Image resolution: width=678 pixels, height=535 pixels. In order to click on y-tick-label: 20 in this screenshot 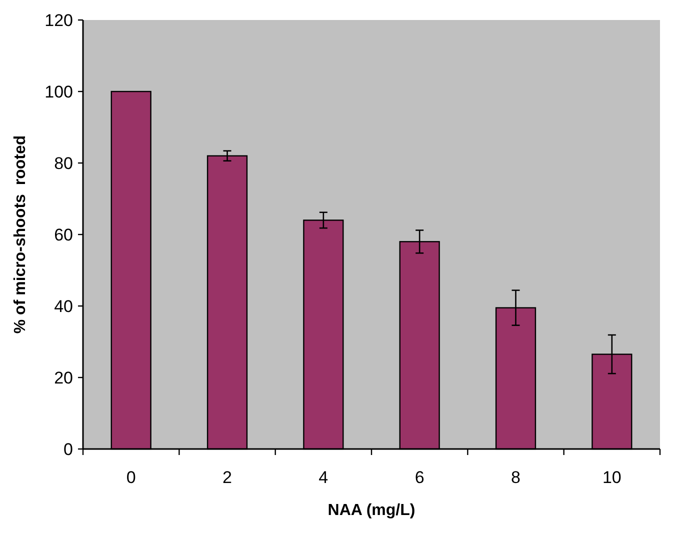, I will do `click(63, 378)`.